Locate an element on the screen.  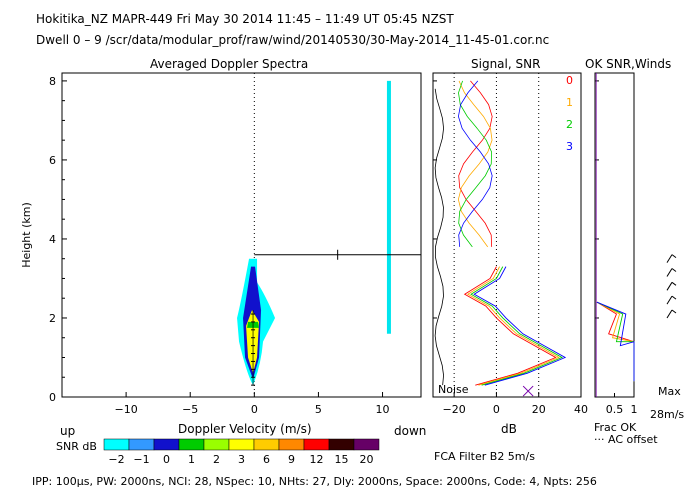
panel3-xlabel: Frac OK is located at coordinates (615, 427).